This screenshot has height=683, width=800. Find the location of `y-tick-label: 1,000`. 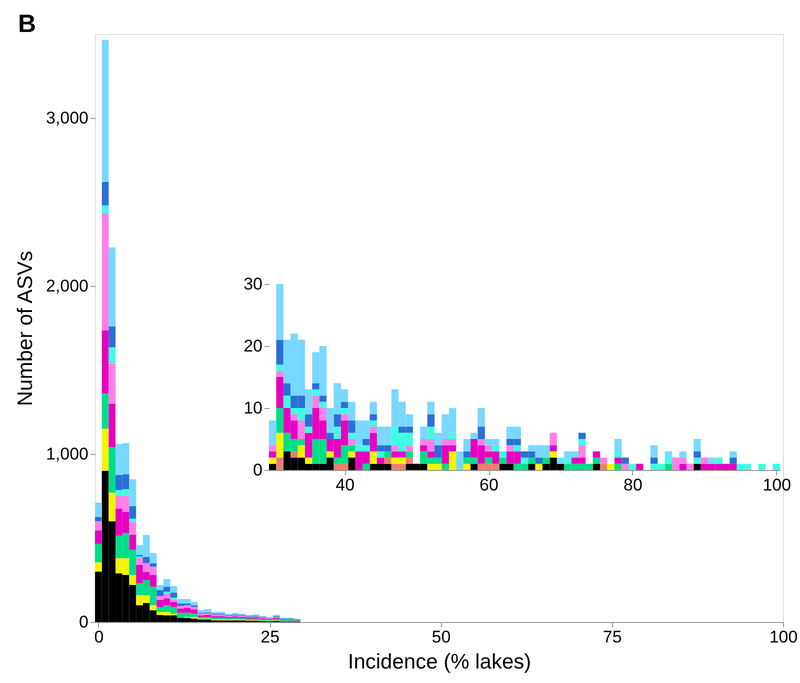

y-tick-label: 1,000 is located at coordinates (67, 454).